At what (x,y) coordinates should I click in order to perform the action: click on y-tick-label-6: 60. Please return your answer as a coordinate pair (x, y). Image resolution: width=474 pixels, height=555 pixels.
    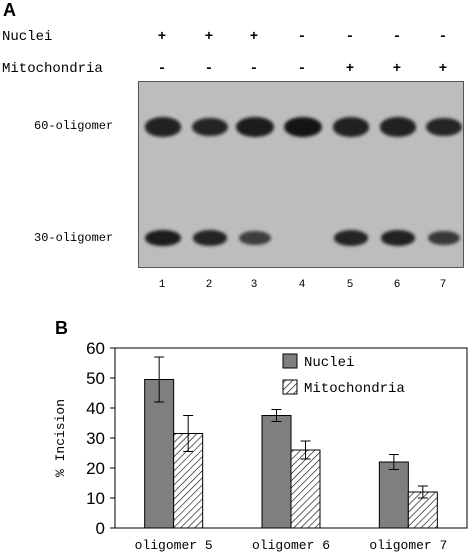
    Looking at the image, I should click on (95, 348).